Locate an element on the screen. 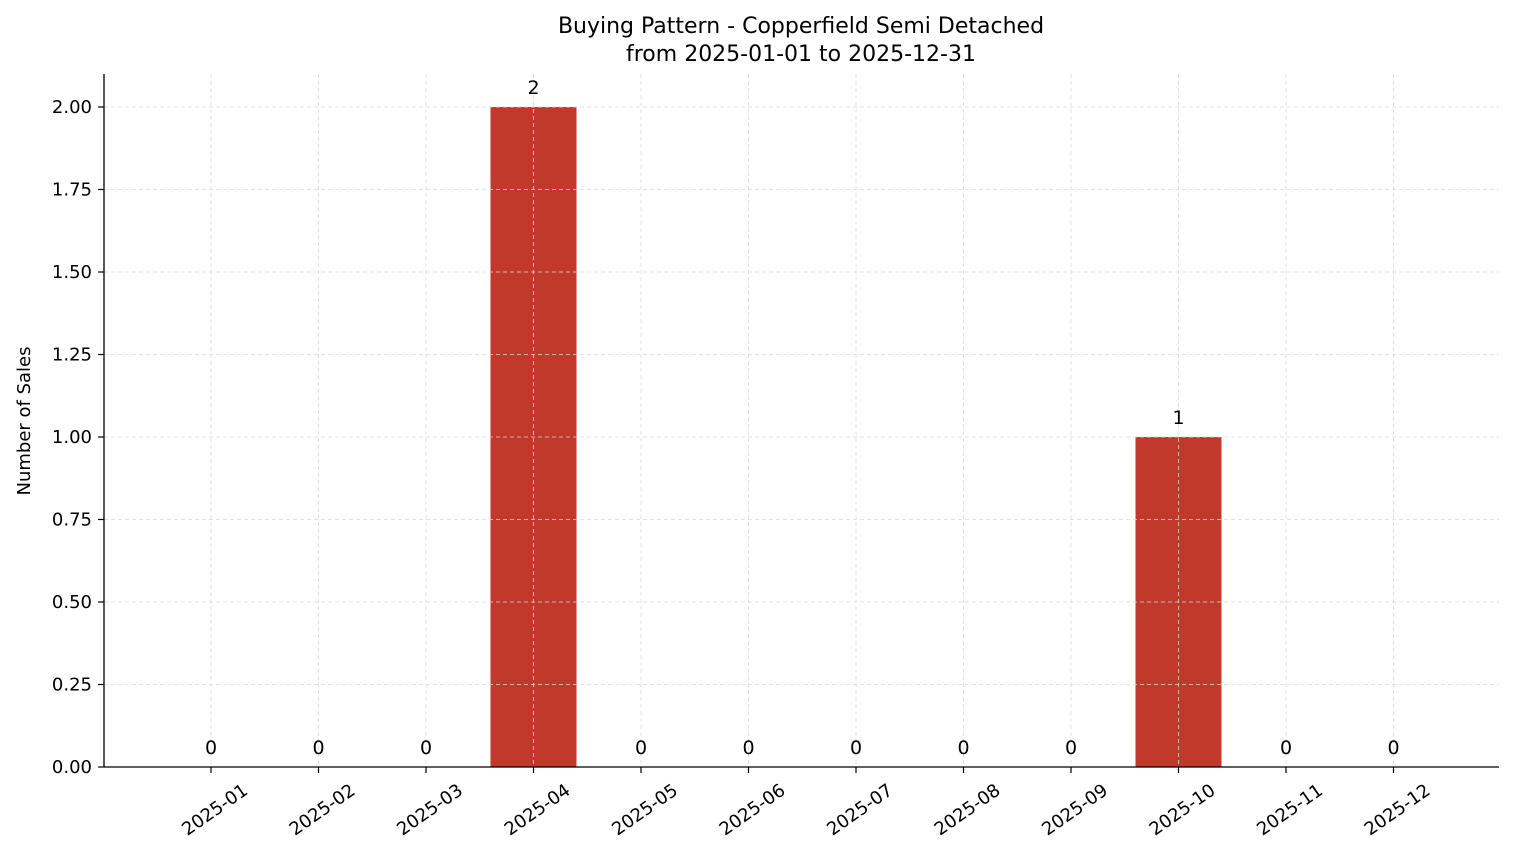  y-tick-label: 1.50 is located at coordinates (72, 272).